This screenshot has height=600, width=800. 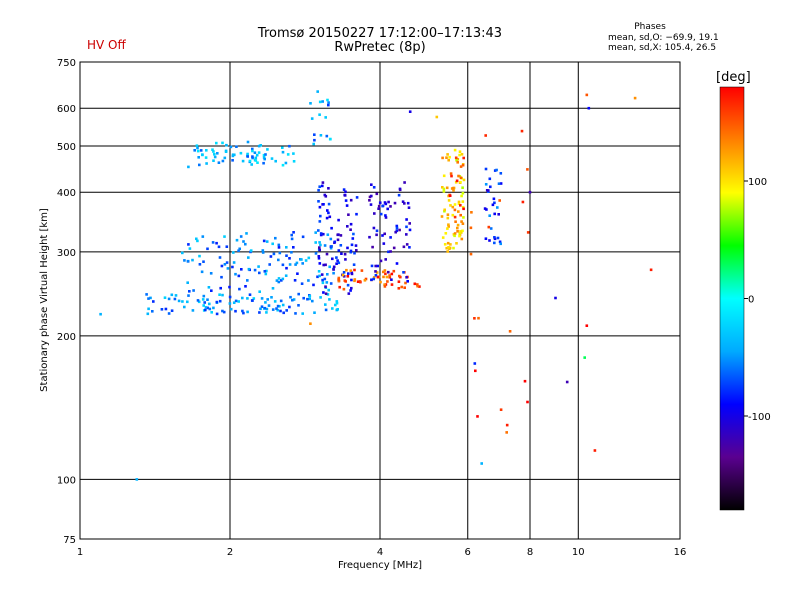 I want to click on y-tick-label: 300, so click(x=66, y=253).